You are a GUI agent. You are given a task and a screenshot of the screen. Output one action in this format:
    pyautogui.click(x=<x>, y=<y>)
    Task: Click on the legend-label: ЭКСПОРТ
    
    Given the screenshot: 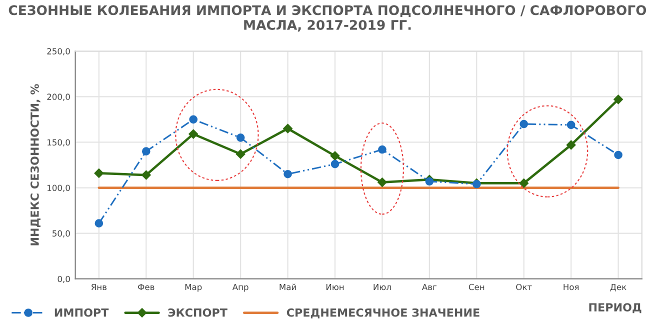 What is the action you would take?
    pyautogui.click(x=198, y=312)
    